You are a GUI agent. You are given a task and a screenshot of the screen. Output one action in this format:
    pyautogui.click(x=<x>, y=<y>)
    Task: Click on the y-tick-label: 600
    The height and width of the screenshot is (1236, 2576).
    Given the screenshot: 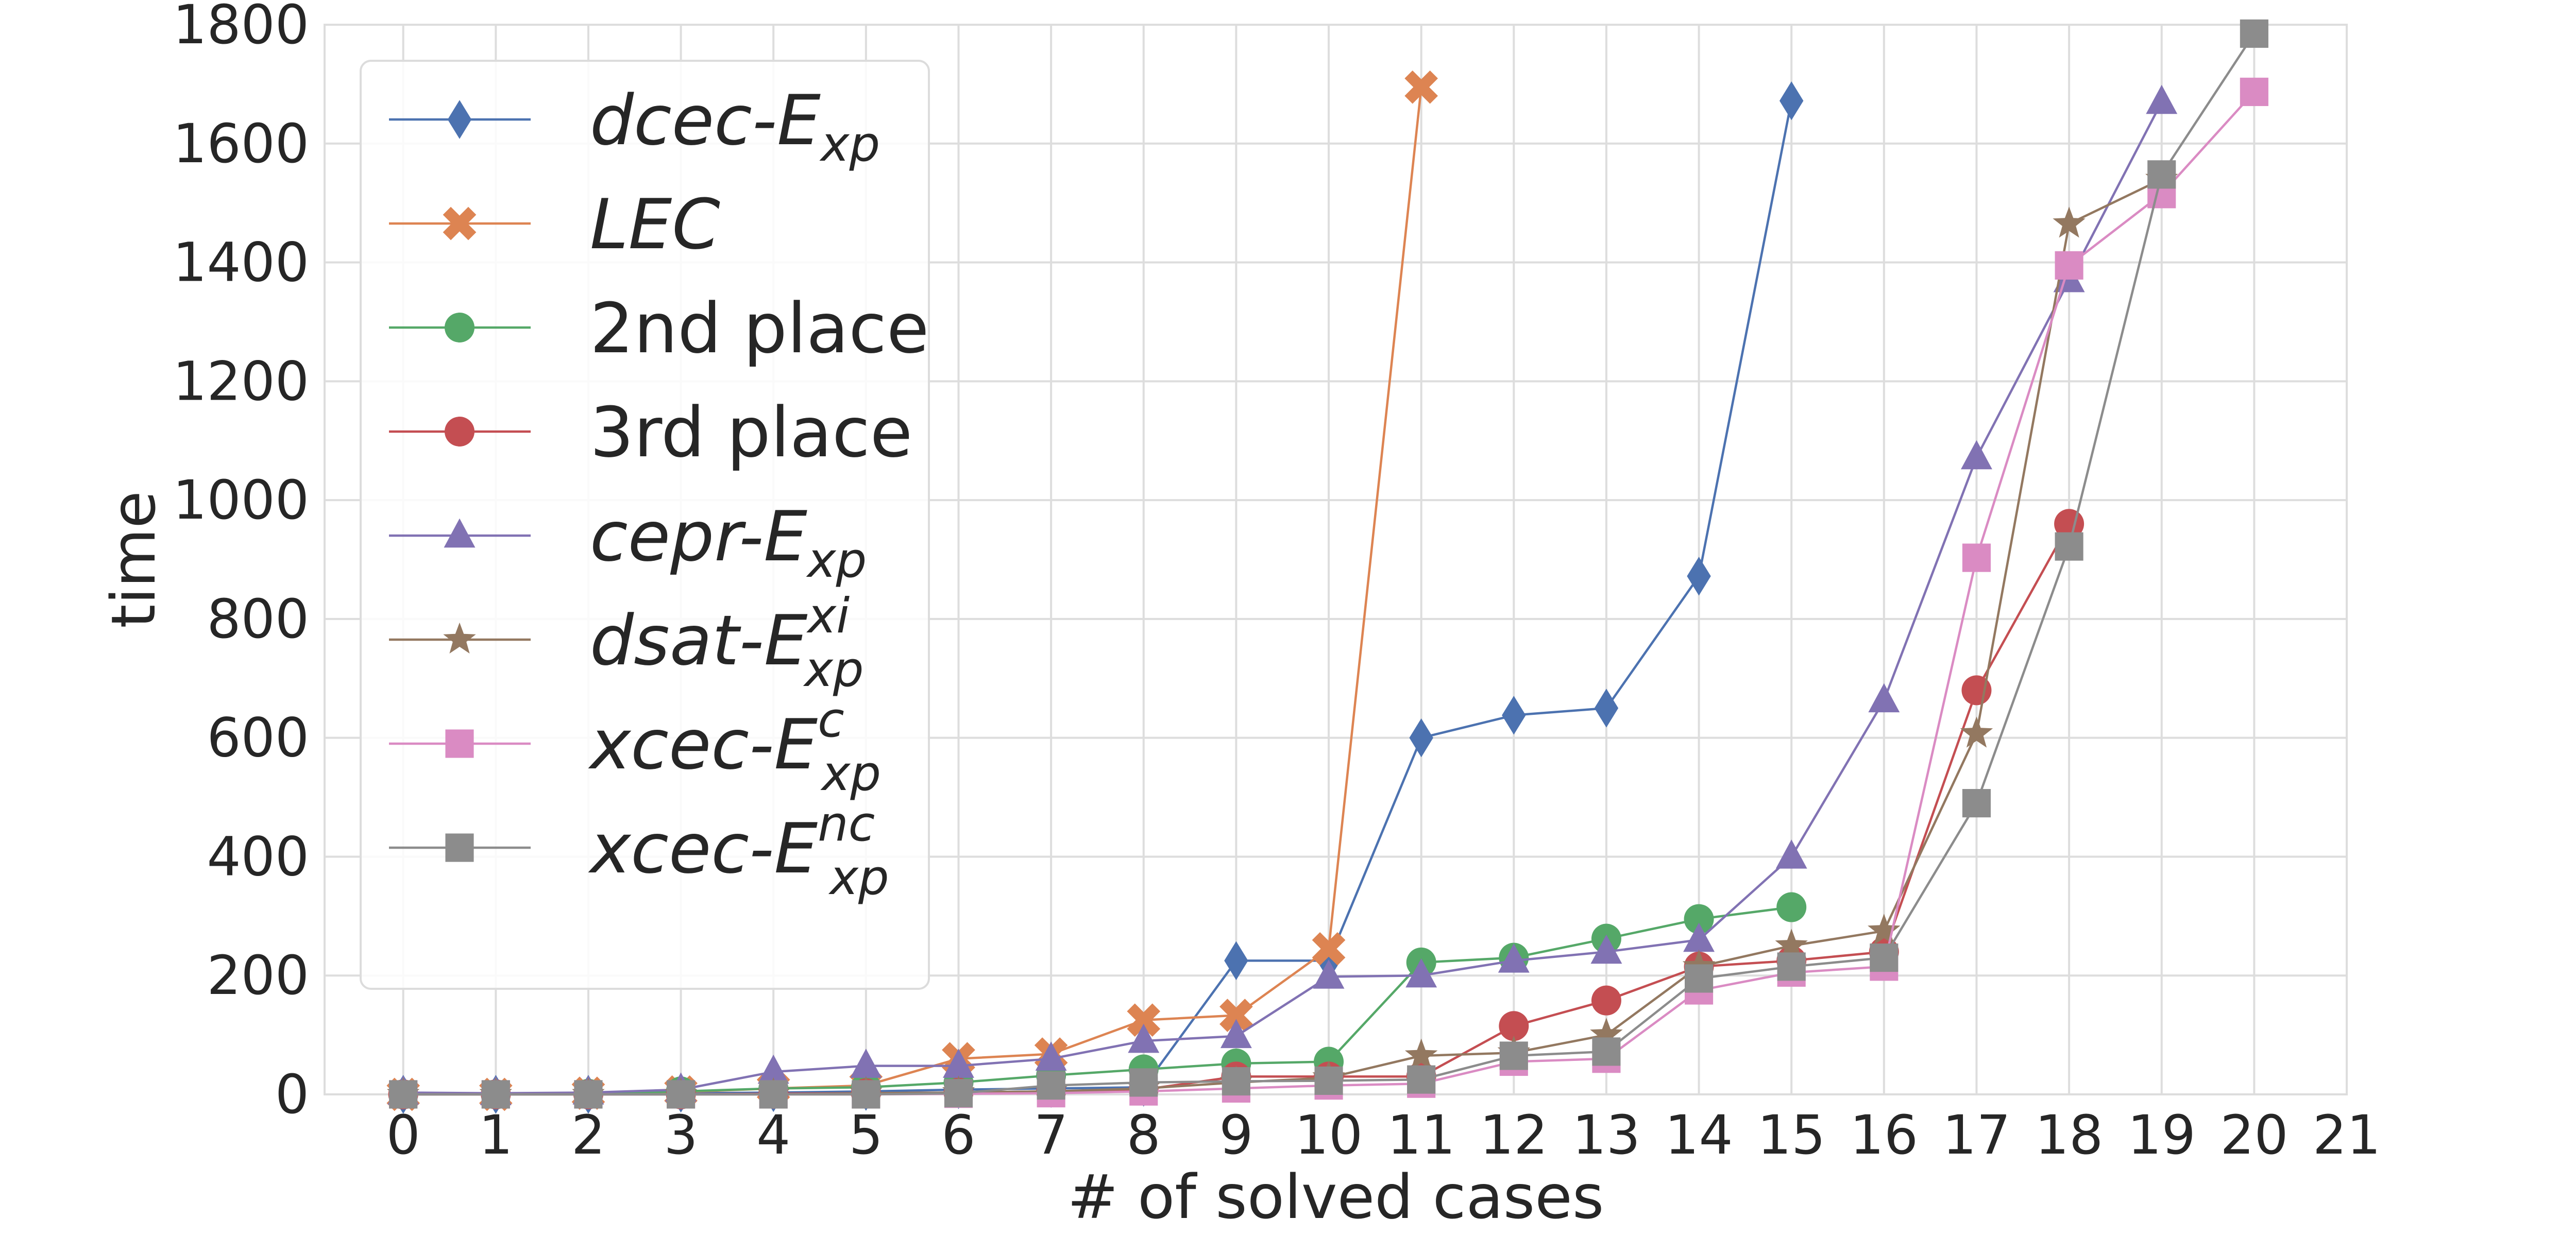 What is the action you would take?
    pyautogui.click(x=258, y=738)
    